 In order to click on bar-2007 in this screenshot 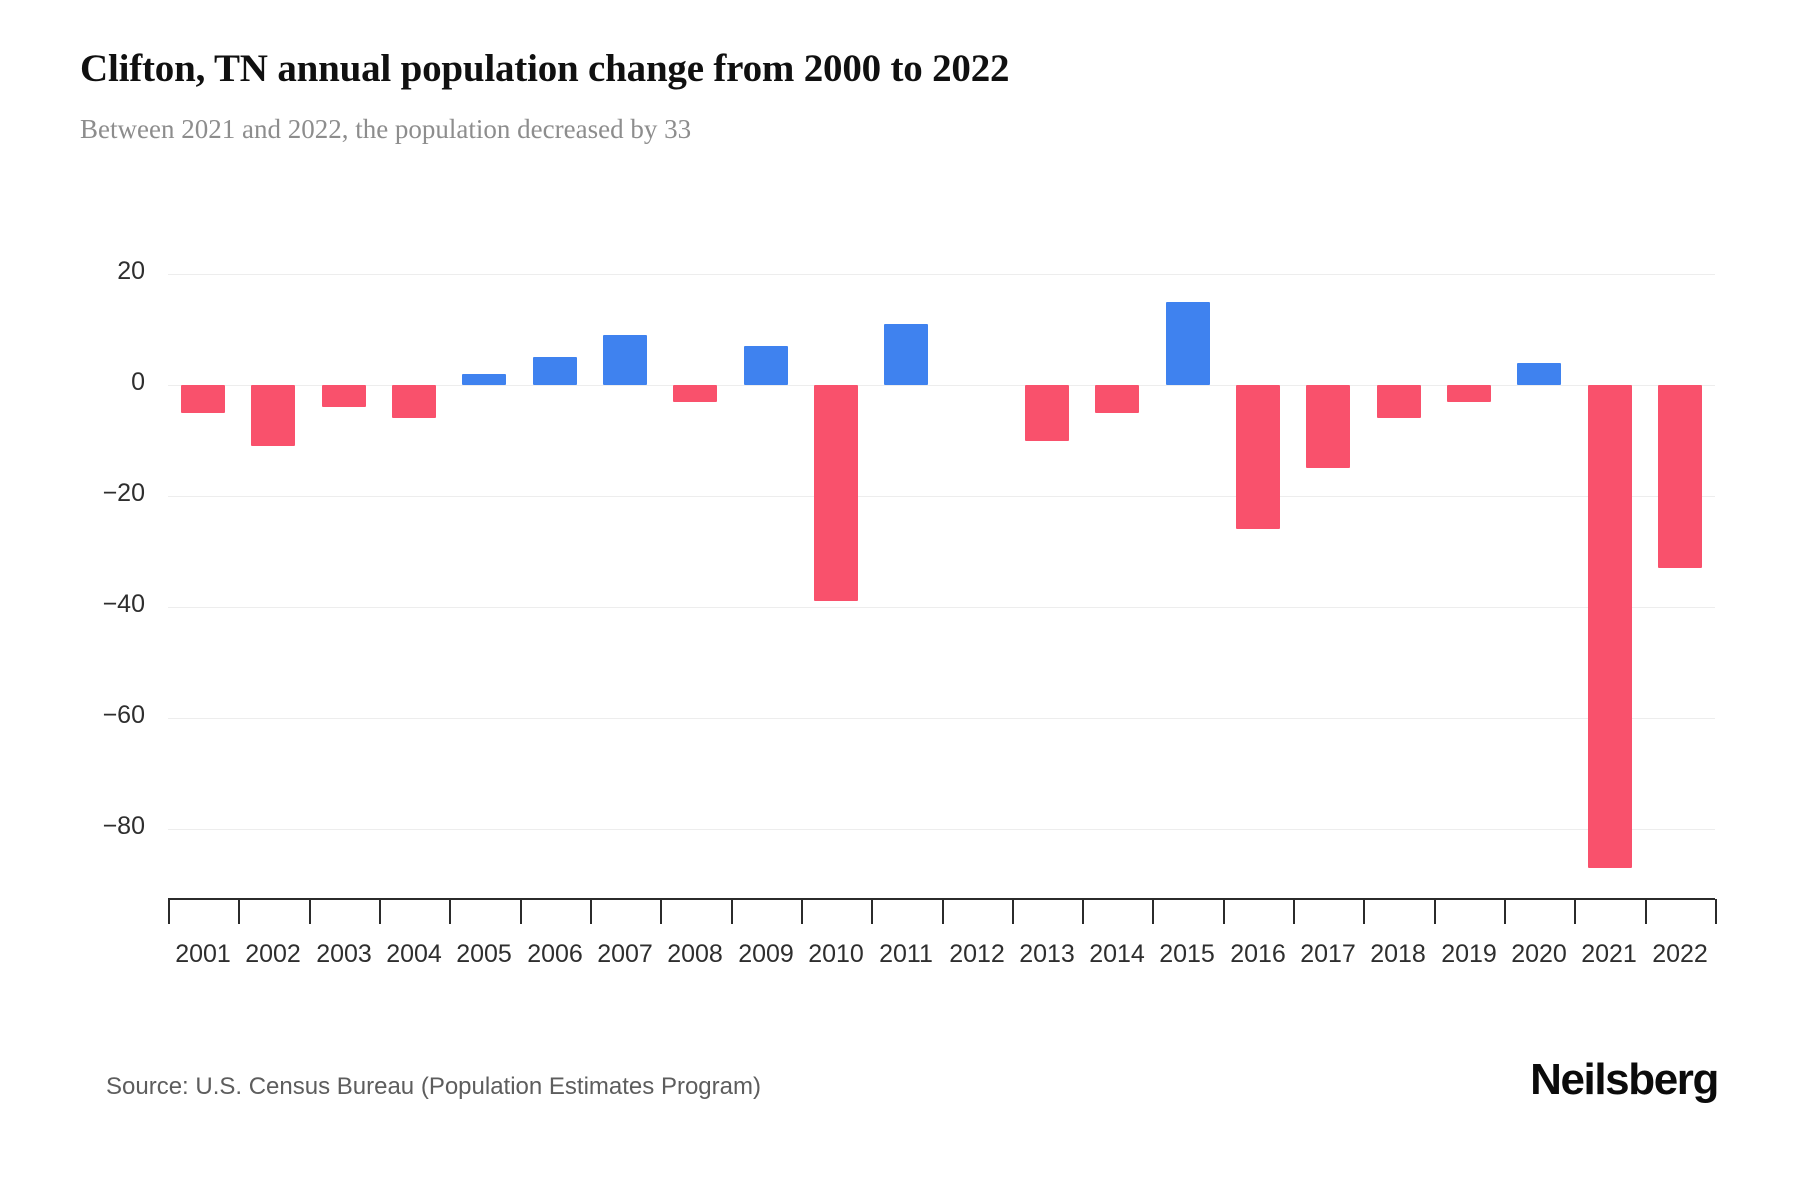, I will do `click(625, 360)`.